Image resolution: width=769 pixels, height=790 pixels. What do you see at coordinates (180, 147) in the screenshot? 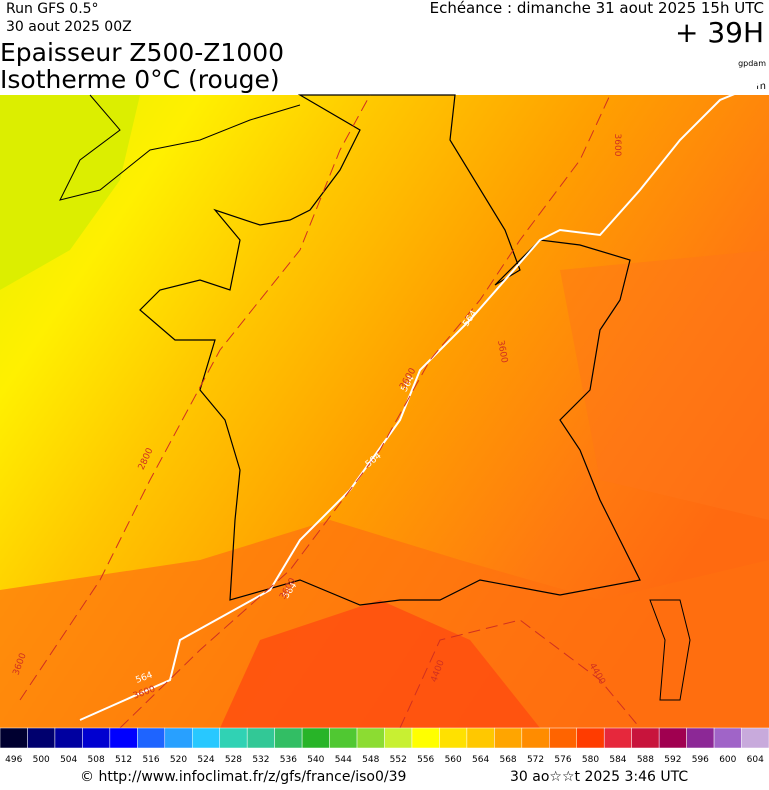
I see `coastline` at bounding box center [180, 147].